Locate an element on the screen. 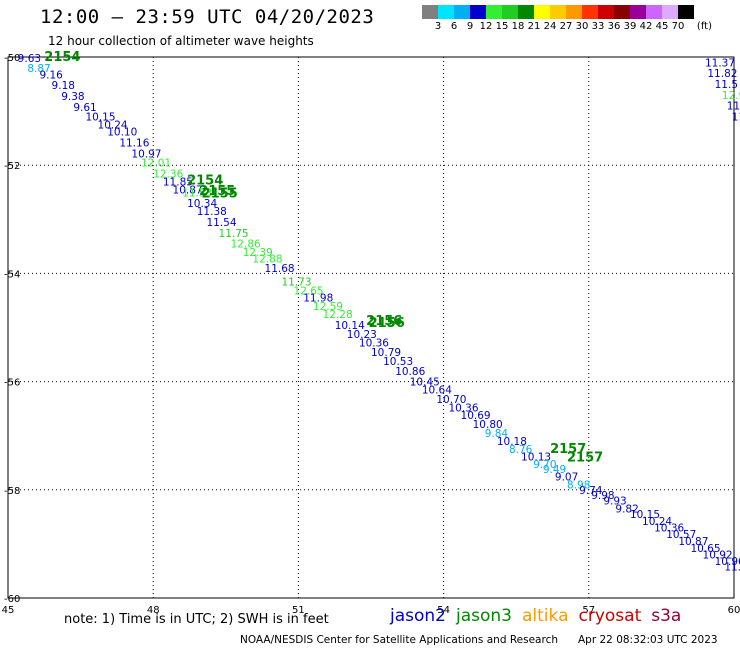 This screenshot has height=650, width=740. legend-tick-label: 33 is located at coordinates (598, 26).